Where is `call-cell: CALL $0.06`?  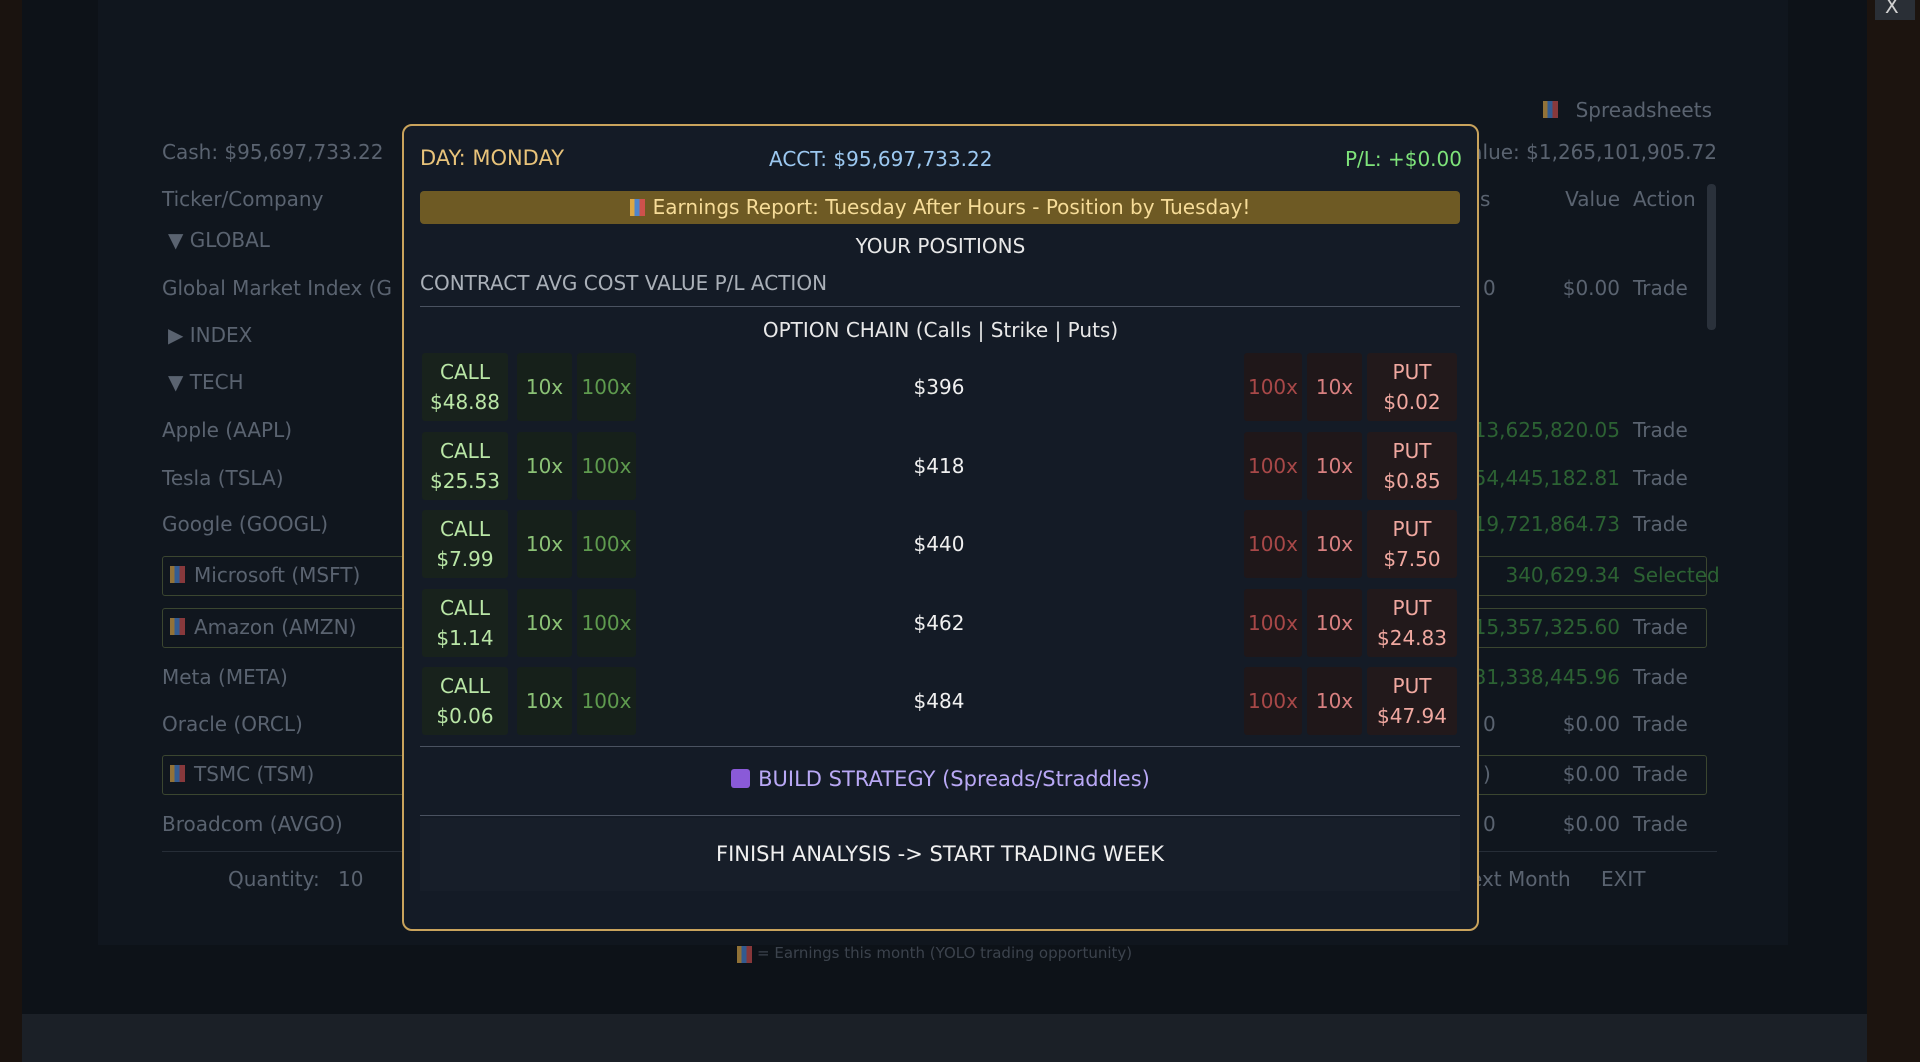
call-cell: CALL $0.06 is located at coordinates (465, 701).